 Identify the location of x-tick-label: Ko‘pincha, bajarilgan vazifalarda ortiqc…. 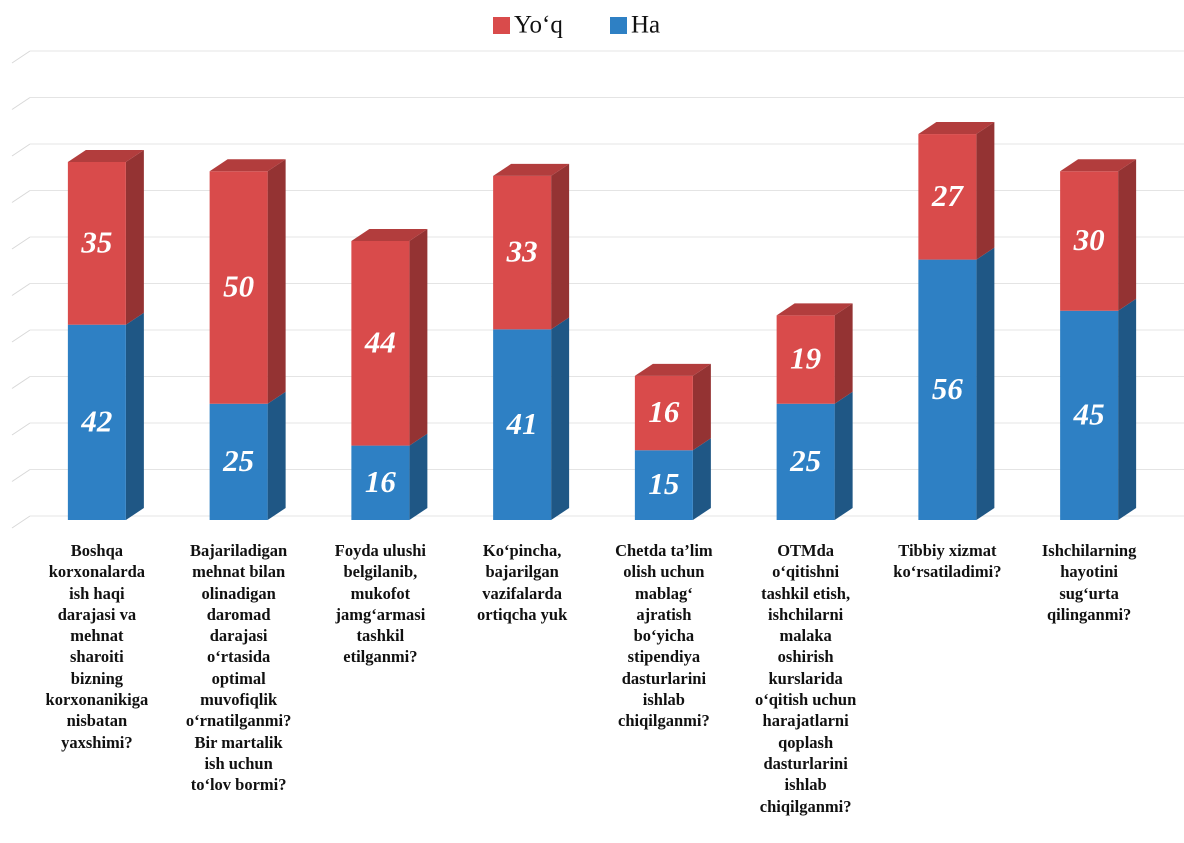
(522, 582).